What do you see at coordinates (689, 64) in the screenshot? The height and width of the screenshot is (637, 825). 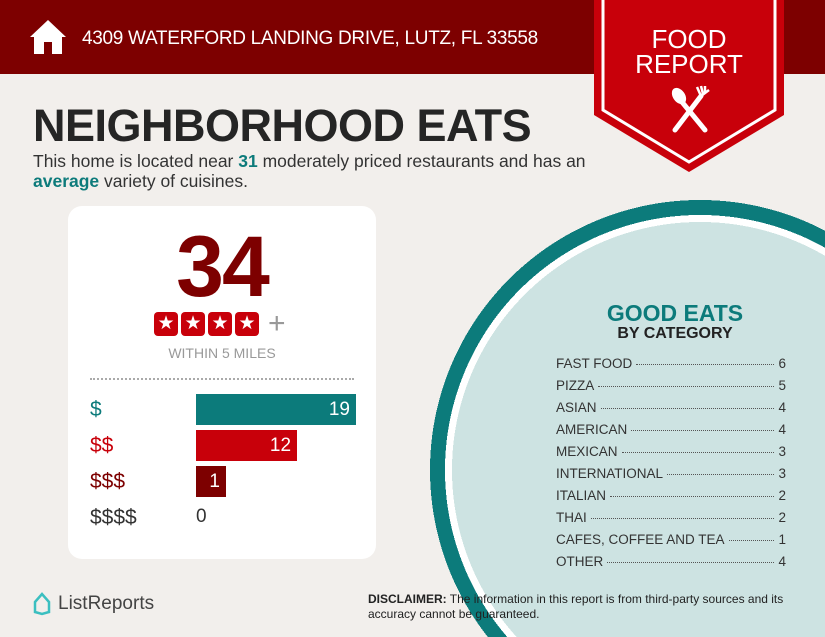 I see `badge-line2: REPORT` at bounding box center [689, 64].